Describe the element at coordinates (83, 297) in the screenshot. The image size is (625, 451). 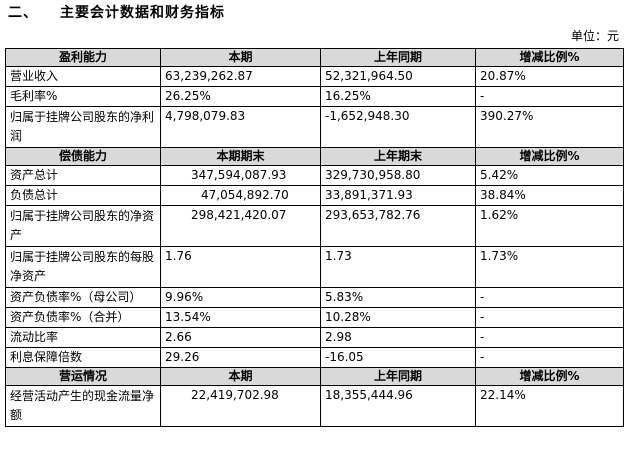
I see `row-label: 资产负债率%（母公司）` at that location.